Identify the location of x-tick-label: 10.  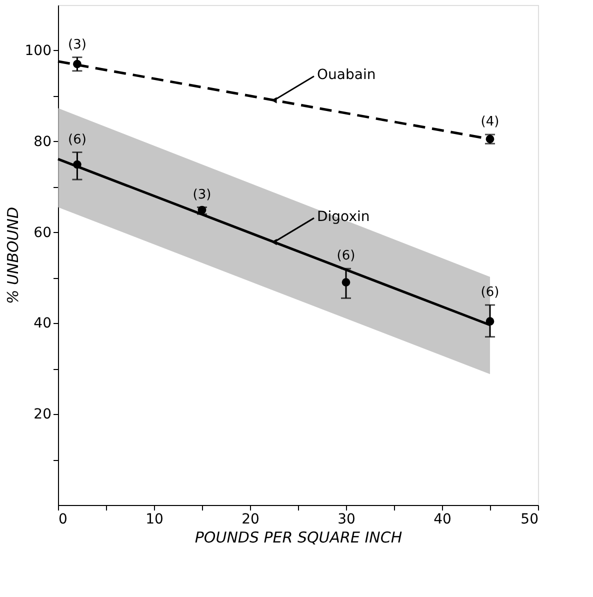
(155, 520).